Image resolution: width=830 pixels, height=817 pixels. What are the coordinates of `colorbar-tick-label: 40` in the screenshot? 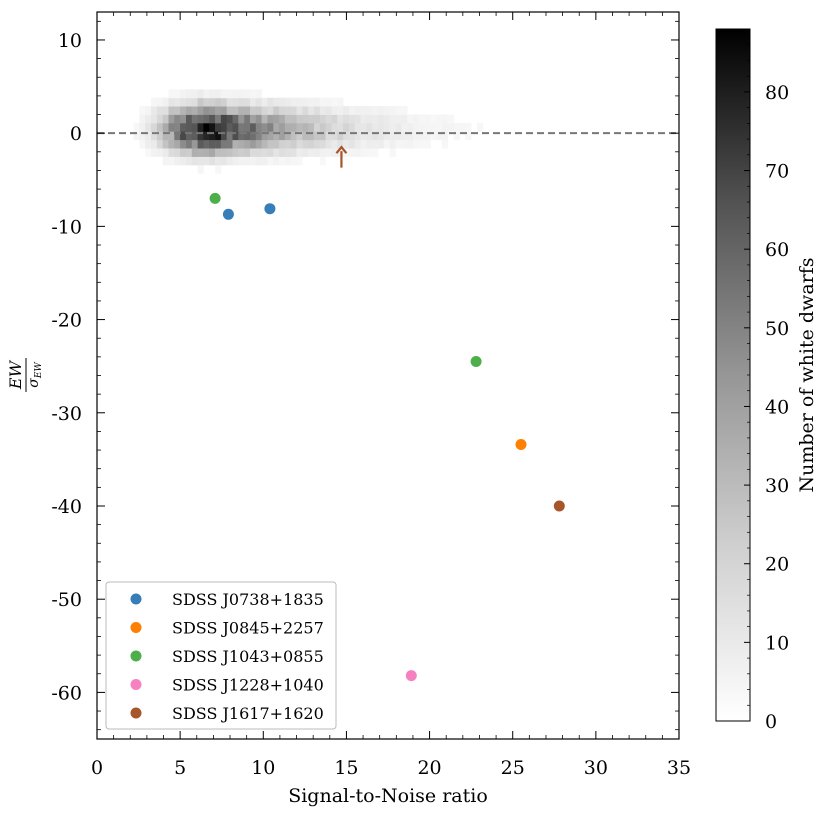 It's located at (777, 407).